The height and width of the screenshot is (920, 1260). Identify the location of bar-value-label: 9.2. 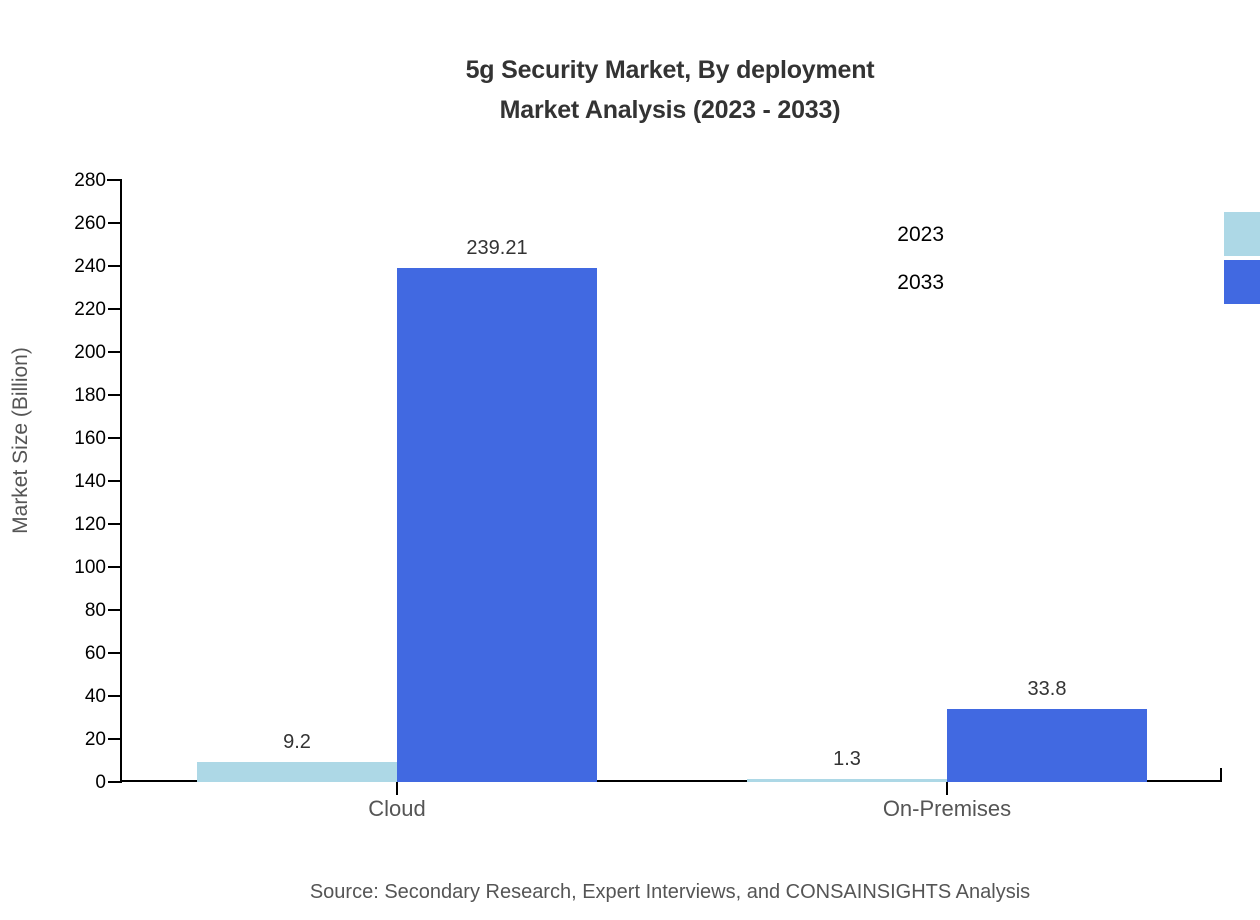
(297, 742).